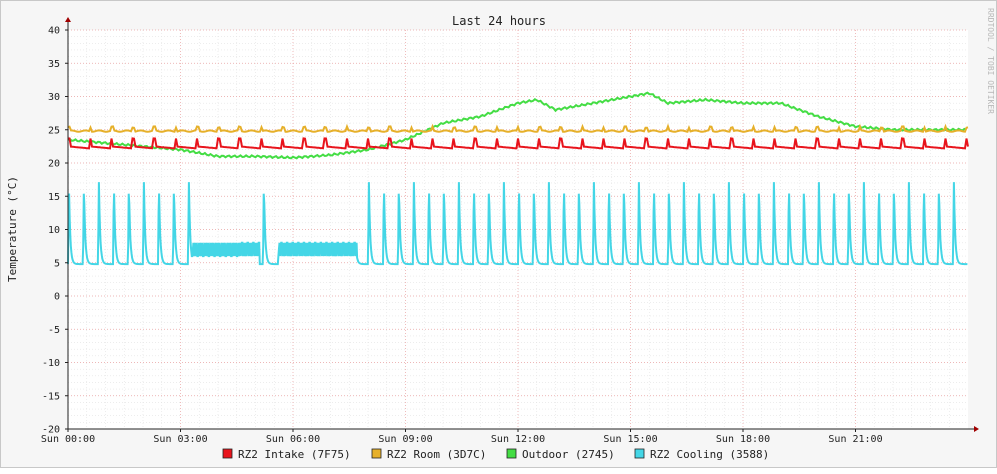 This screenshot has height=474, width=997. I want to click on series-line-outdoor, so click(517, 125).